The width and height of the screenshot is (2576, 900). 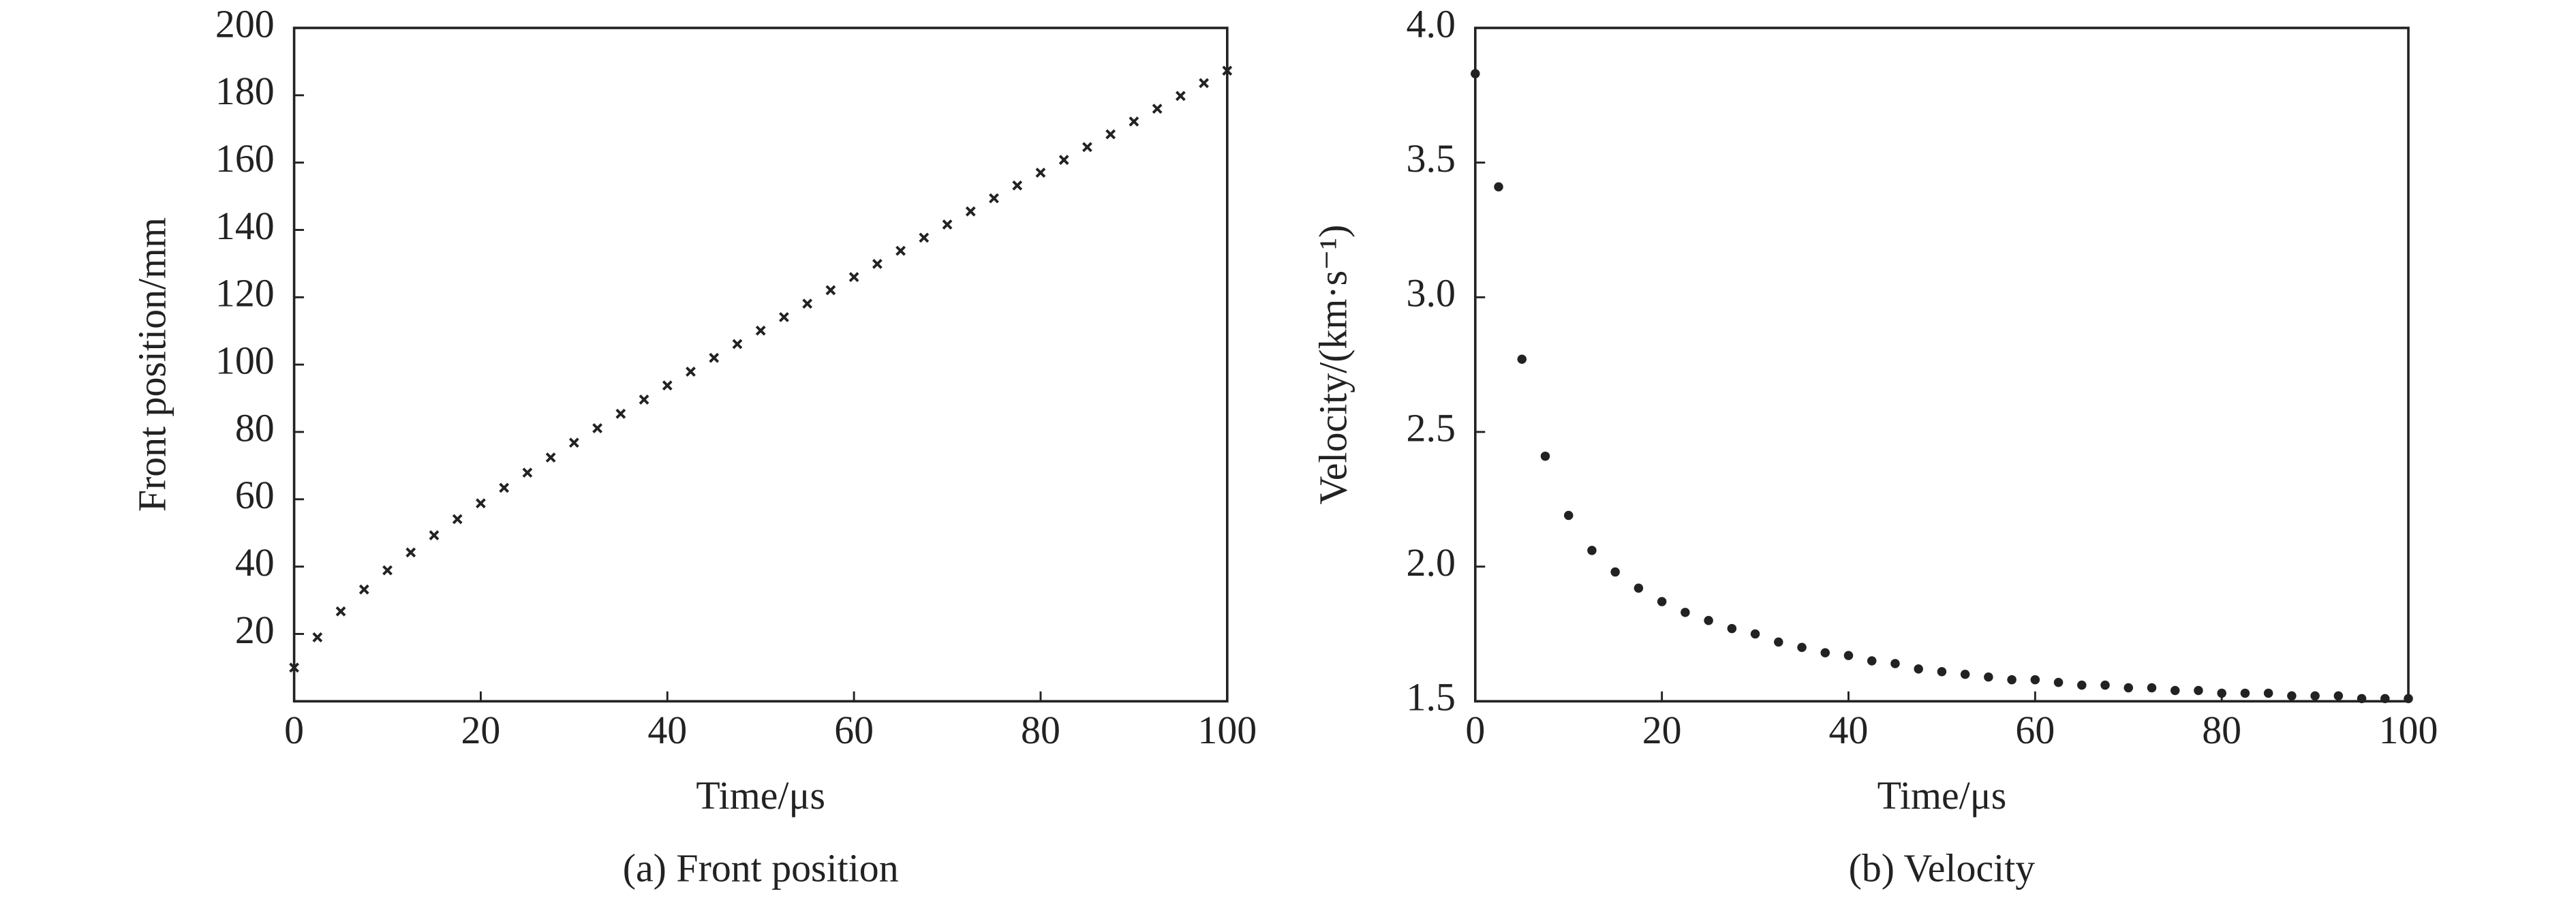 What do you see at coordinates (1431, 697) in the screenshot?
I see `y-tick-label: 1.5` at bounding box center [1431, 697].